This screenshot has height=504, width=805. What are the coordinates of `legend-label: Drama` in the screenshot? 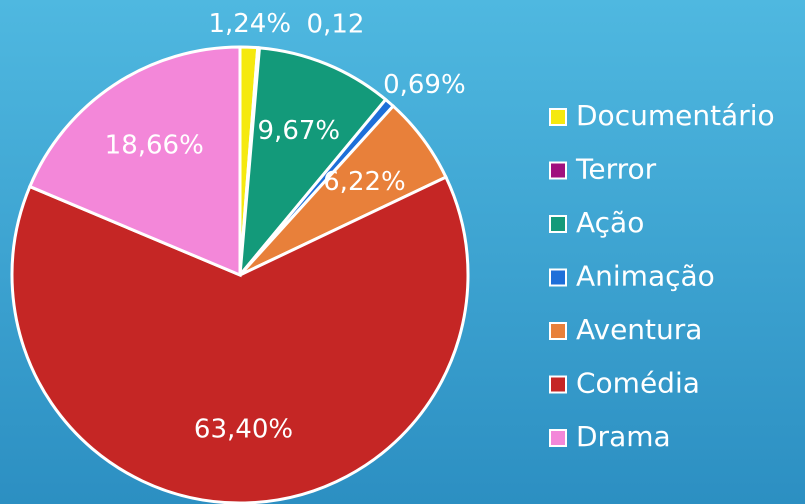 It's located at (623, 436).